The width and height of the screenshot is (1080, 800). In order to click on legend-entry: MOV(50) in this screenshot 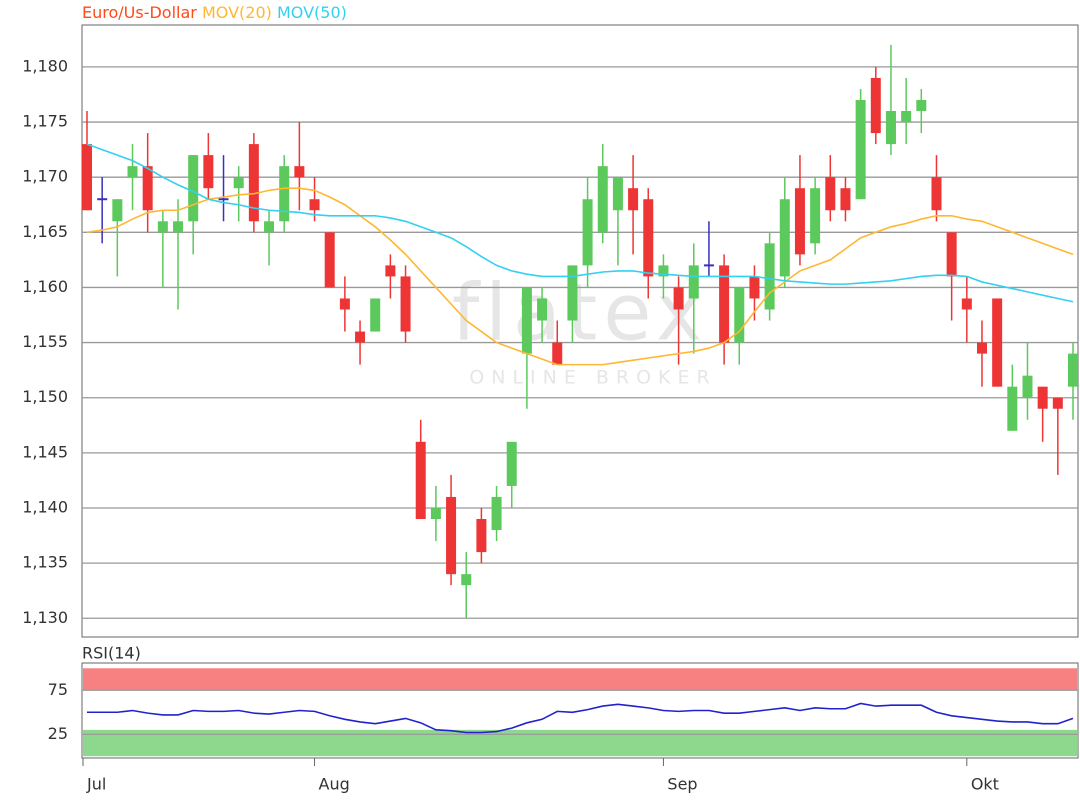, I will do `click(312, 12)`.